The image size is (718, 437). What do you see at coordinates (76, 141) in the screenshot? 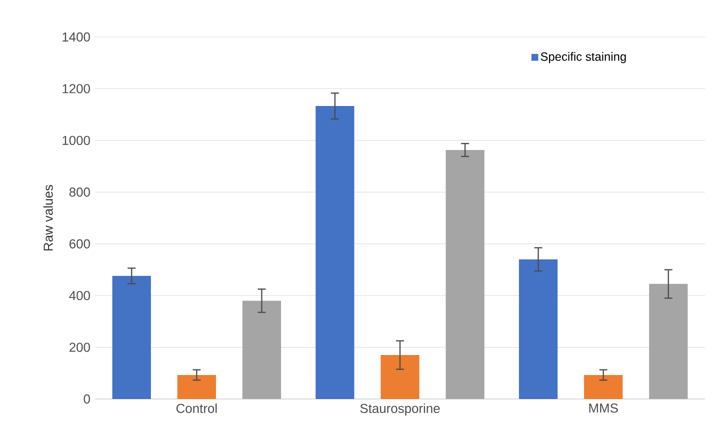
I see `y-tick-label: 1000` at bounding box center [76, 141].